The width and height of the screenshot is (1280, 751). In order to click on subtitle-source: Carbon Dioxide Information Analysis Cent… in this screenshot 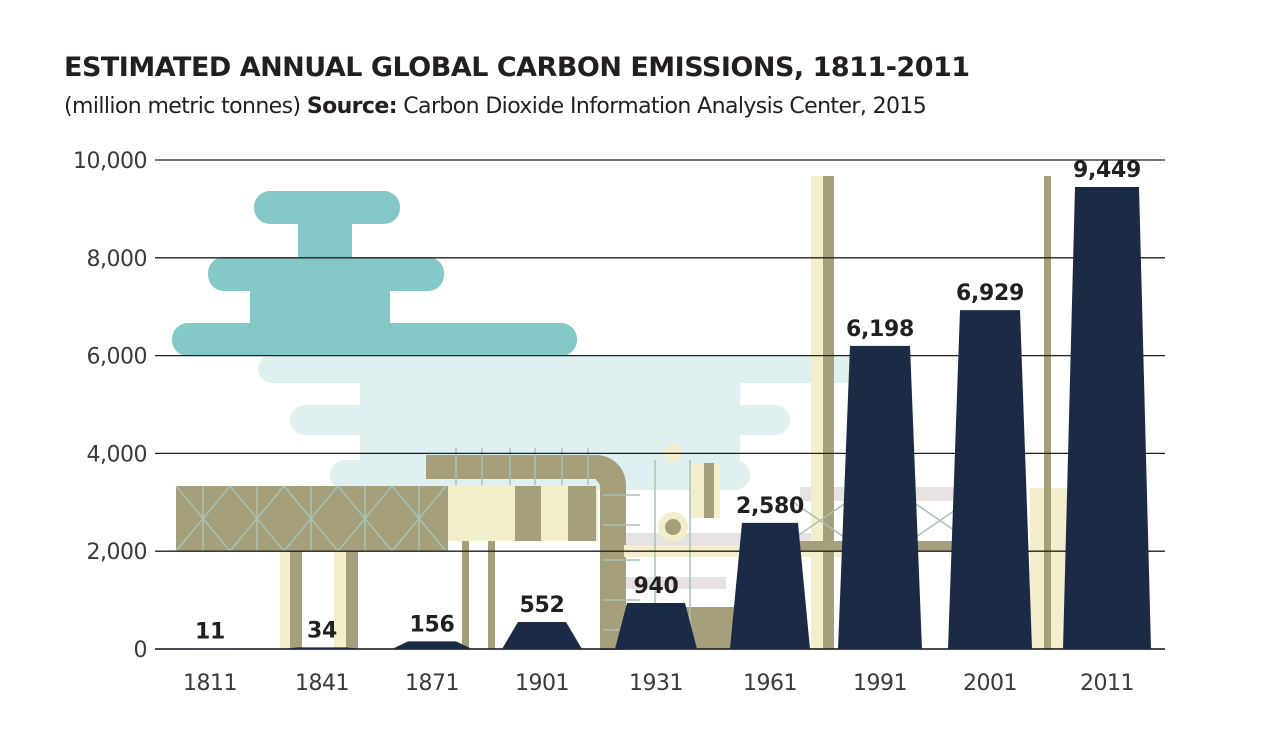, I will do `click(665, 106)`.